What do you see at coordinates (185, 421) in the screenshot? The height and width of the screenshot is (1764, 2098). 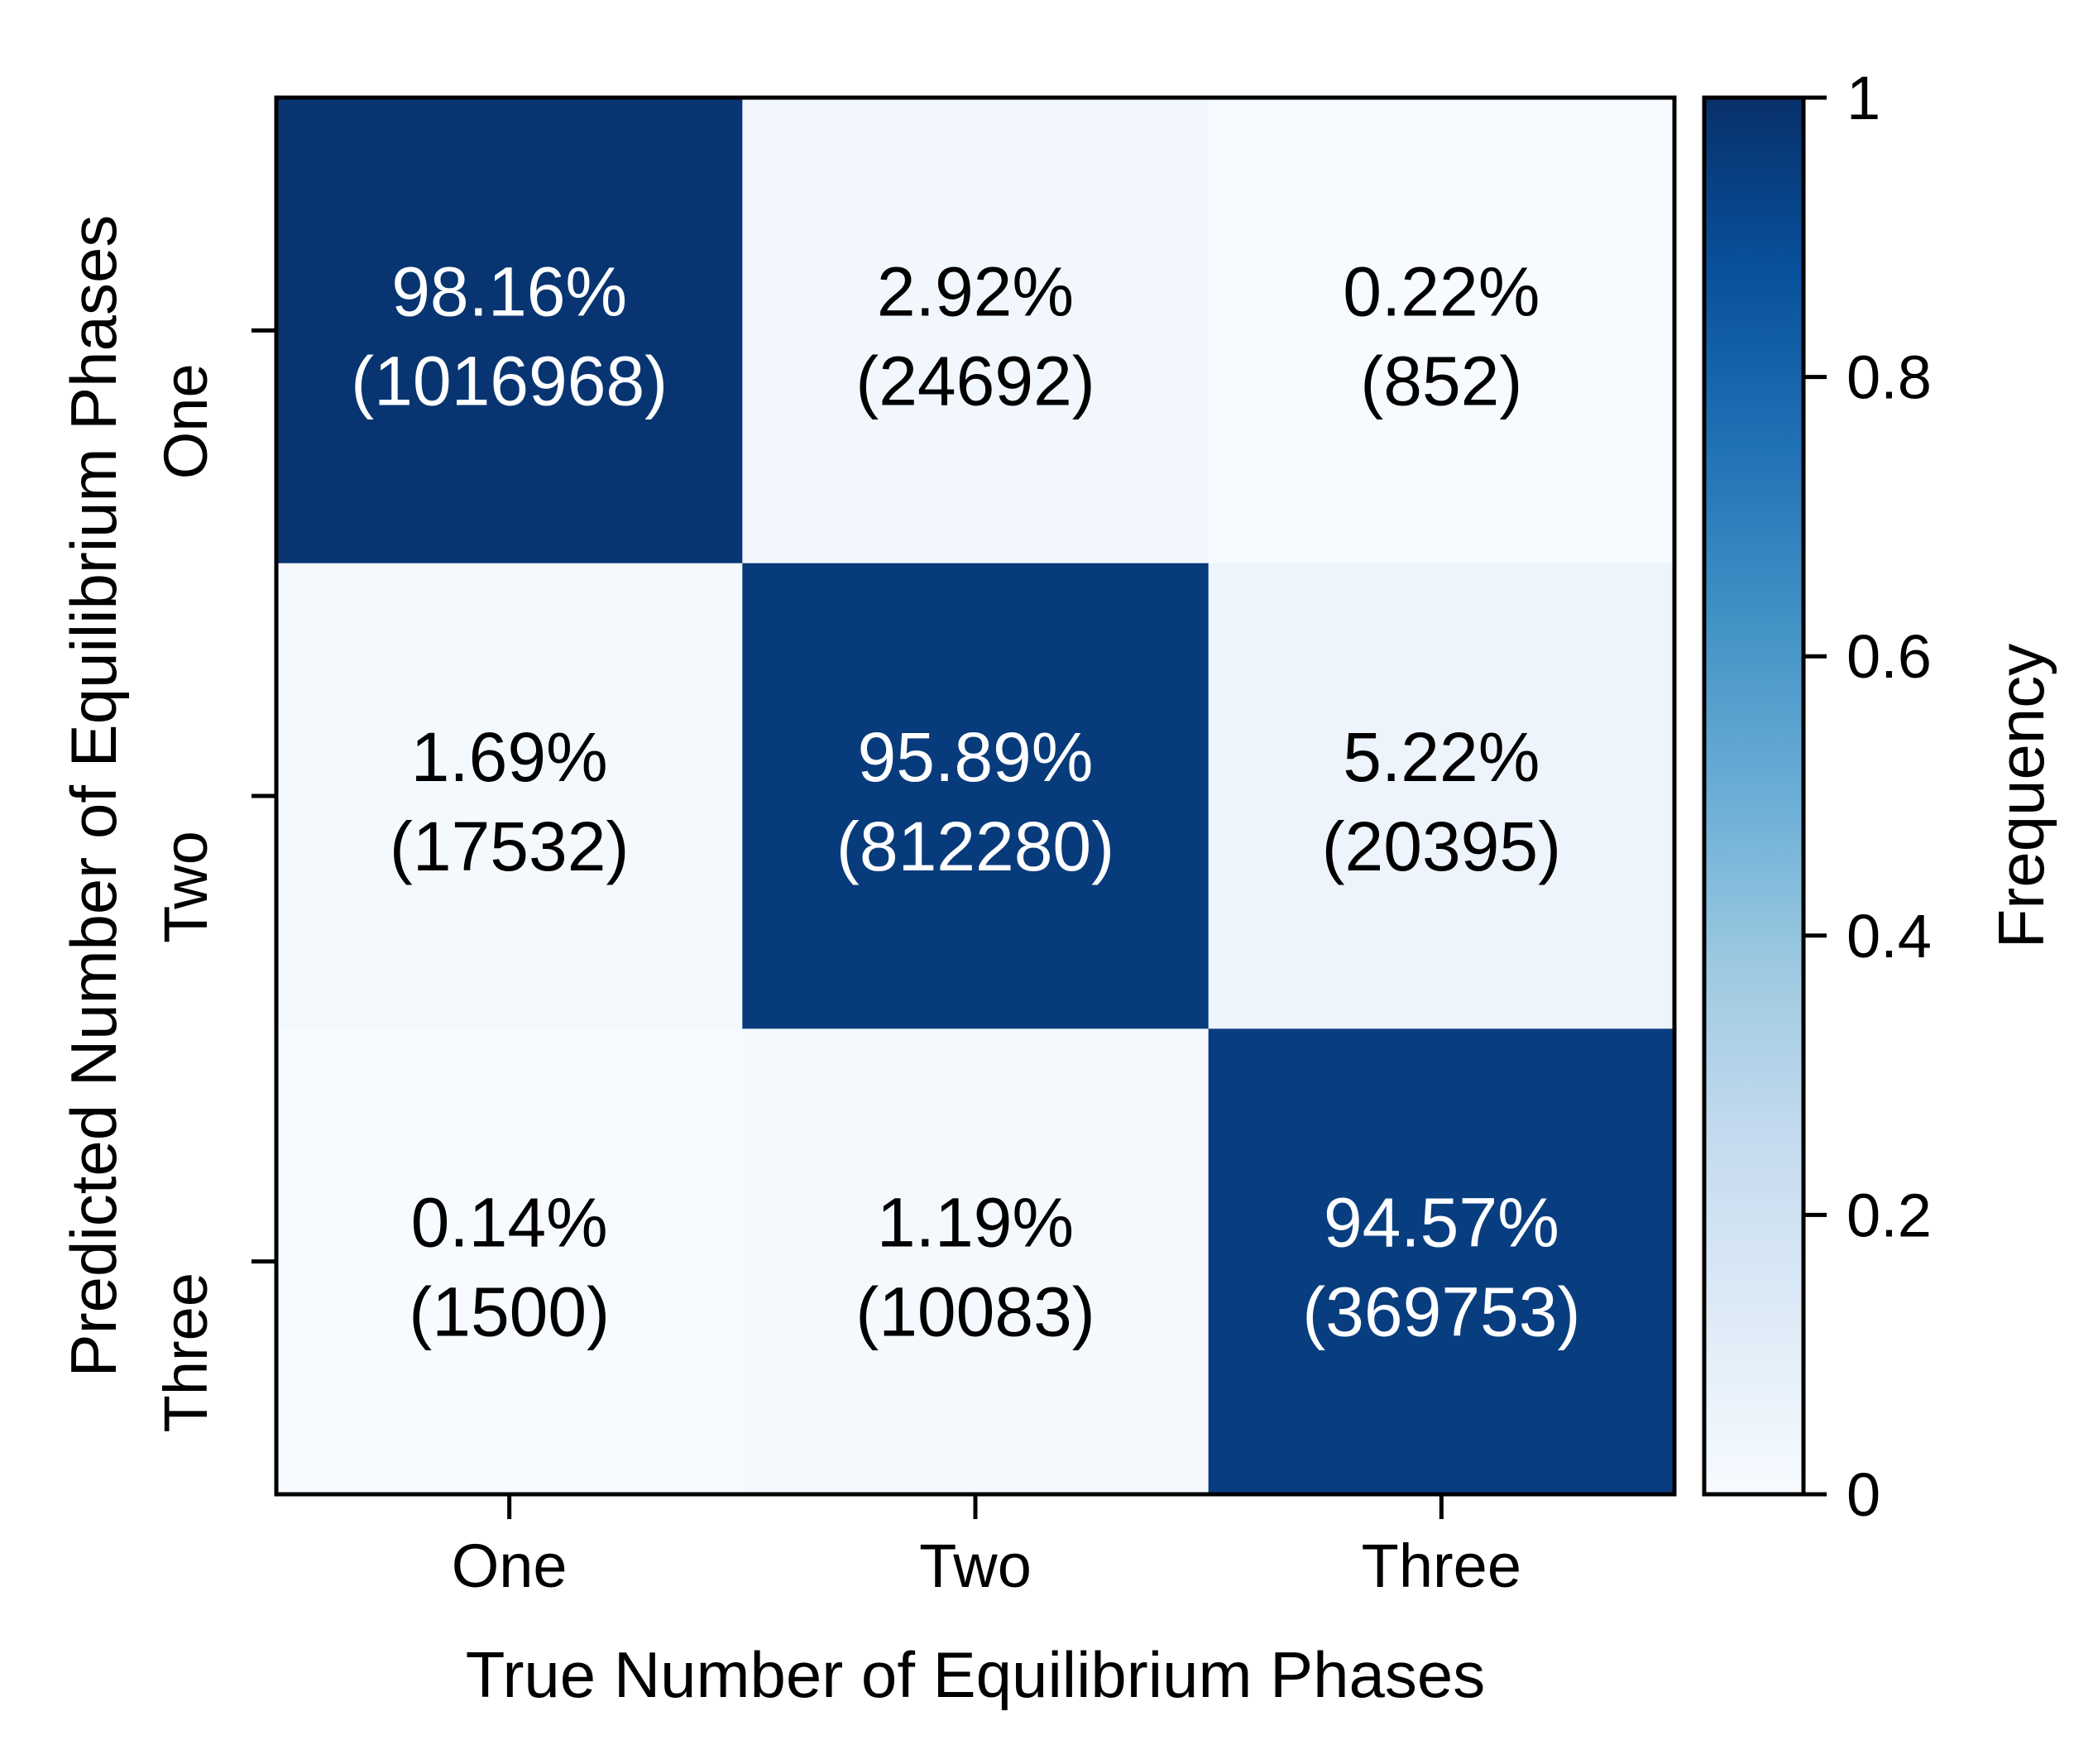 I see `y-tick-label: One` at bounding box center [185, 421].